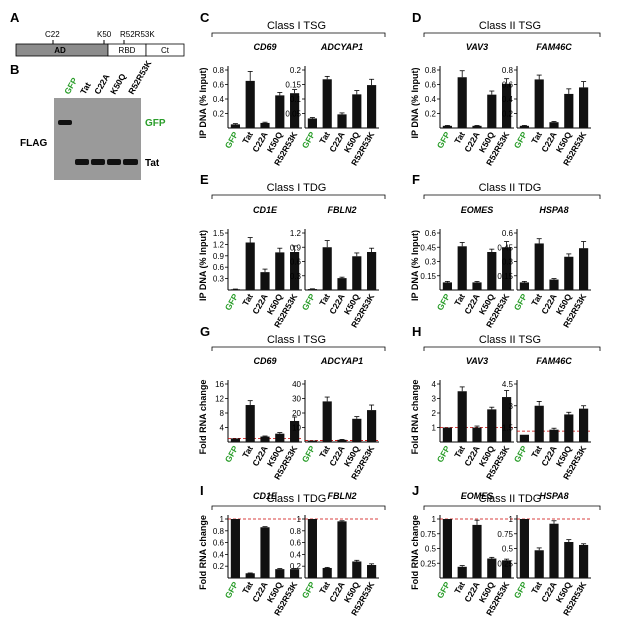 The height and width of the screenshot is (644, 617). What do you see at coordinates (296, 554) in the screenshot?
I see `y-tick-label: 0.4` at bounding box center [296, 554].